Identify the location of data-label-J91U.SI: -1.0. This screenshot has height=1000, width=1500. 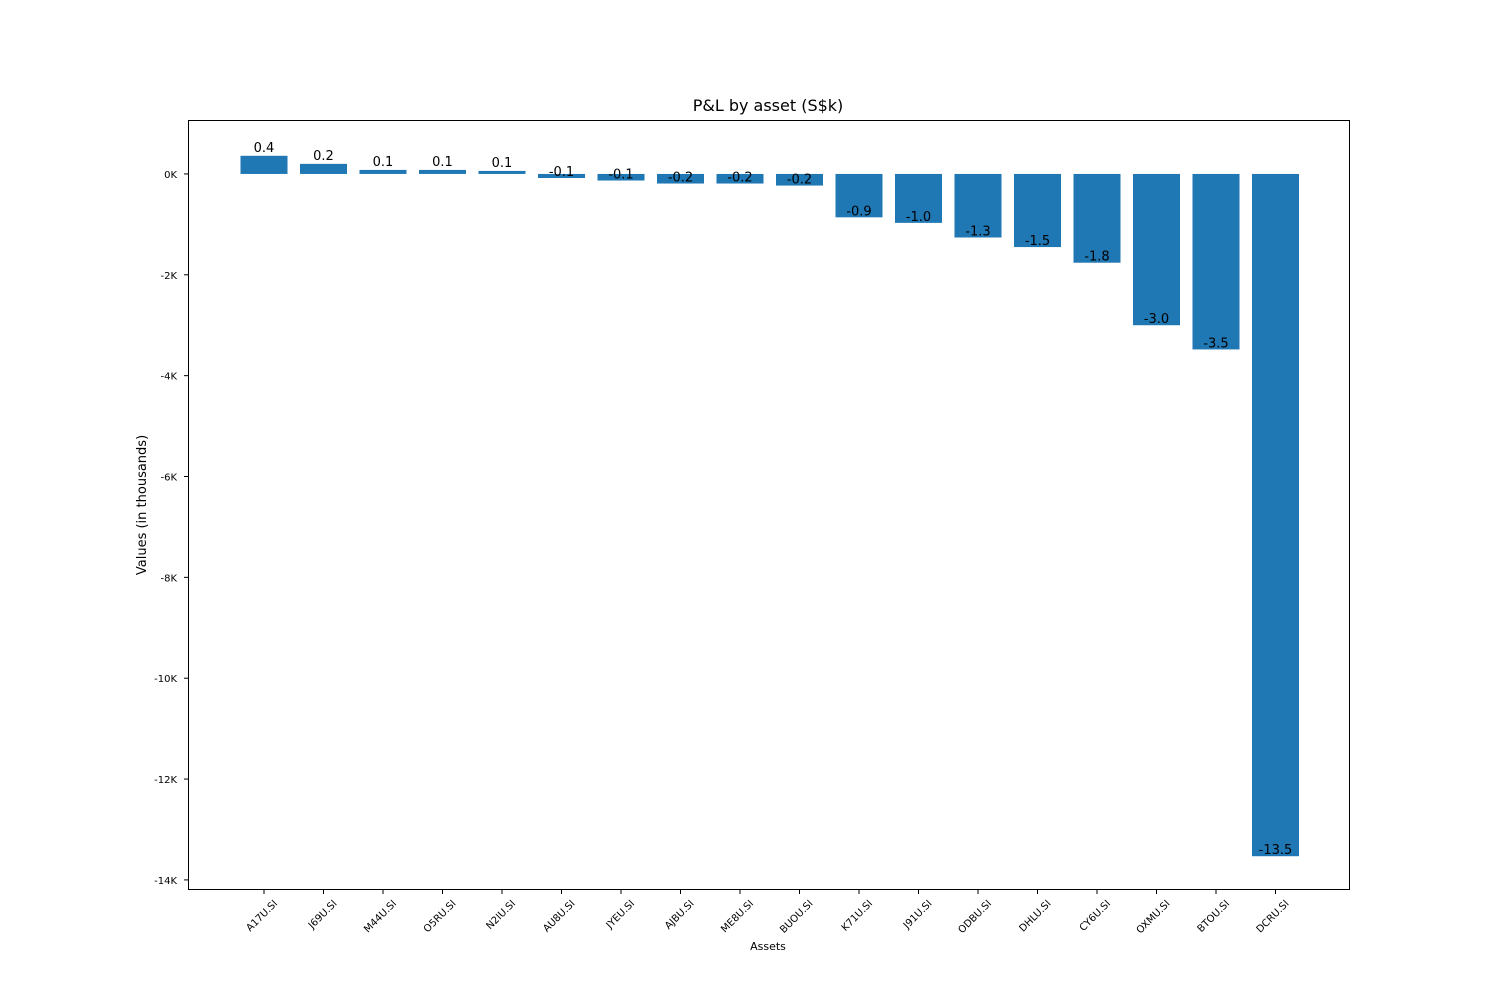
(918, 217).